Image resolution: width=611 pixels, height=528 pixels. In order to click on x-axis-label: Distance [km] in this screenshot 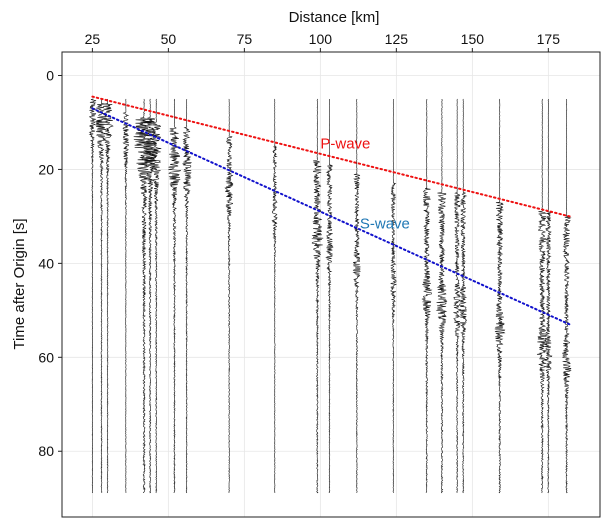, I will do `click(334, 17)`.